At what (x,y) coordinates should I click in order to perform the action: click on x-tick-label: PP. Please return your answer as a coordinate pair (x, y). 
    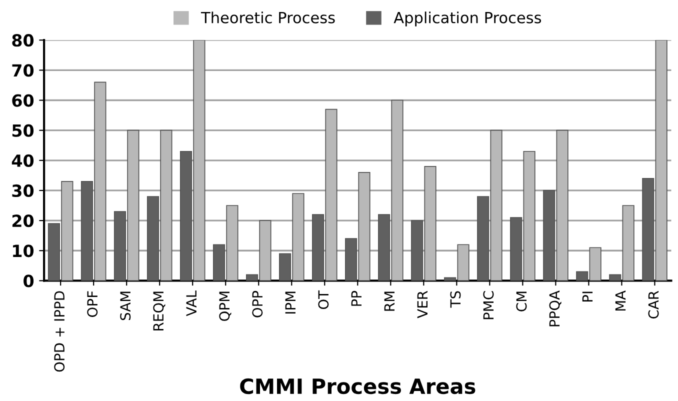
    Looking at the image, I should click on (356, 298).